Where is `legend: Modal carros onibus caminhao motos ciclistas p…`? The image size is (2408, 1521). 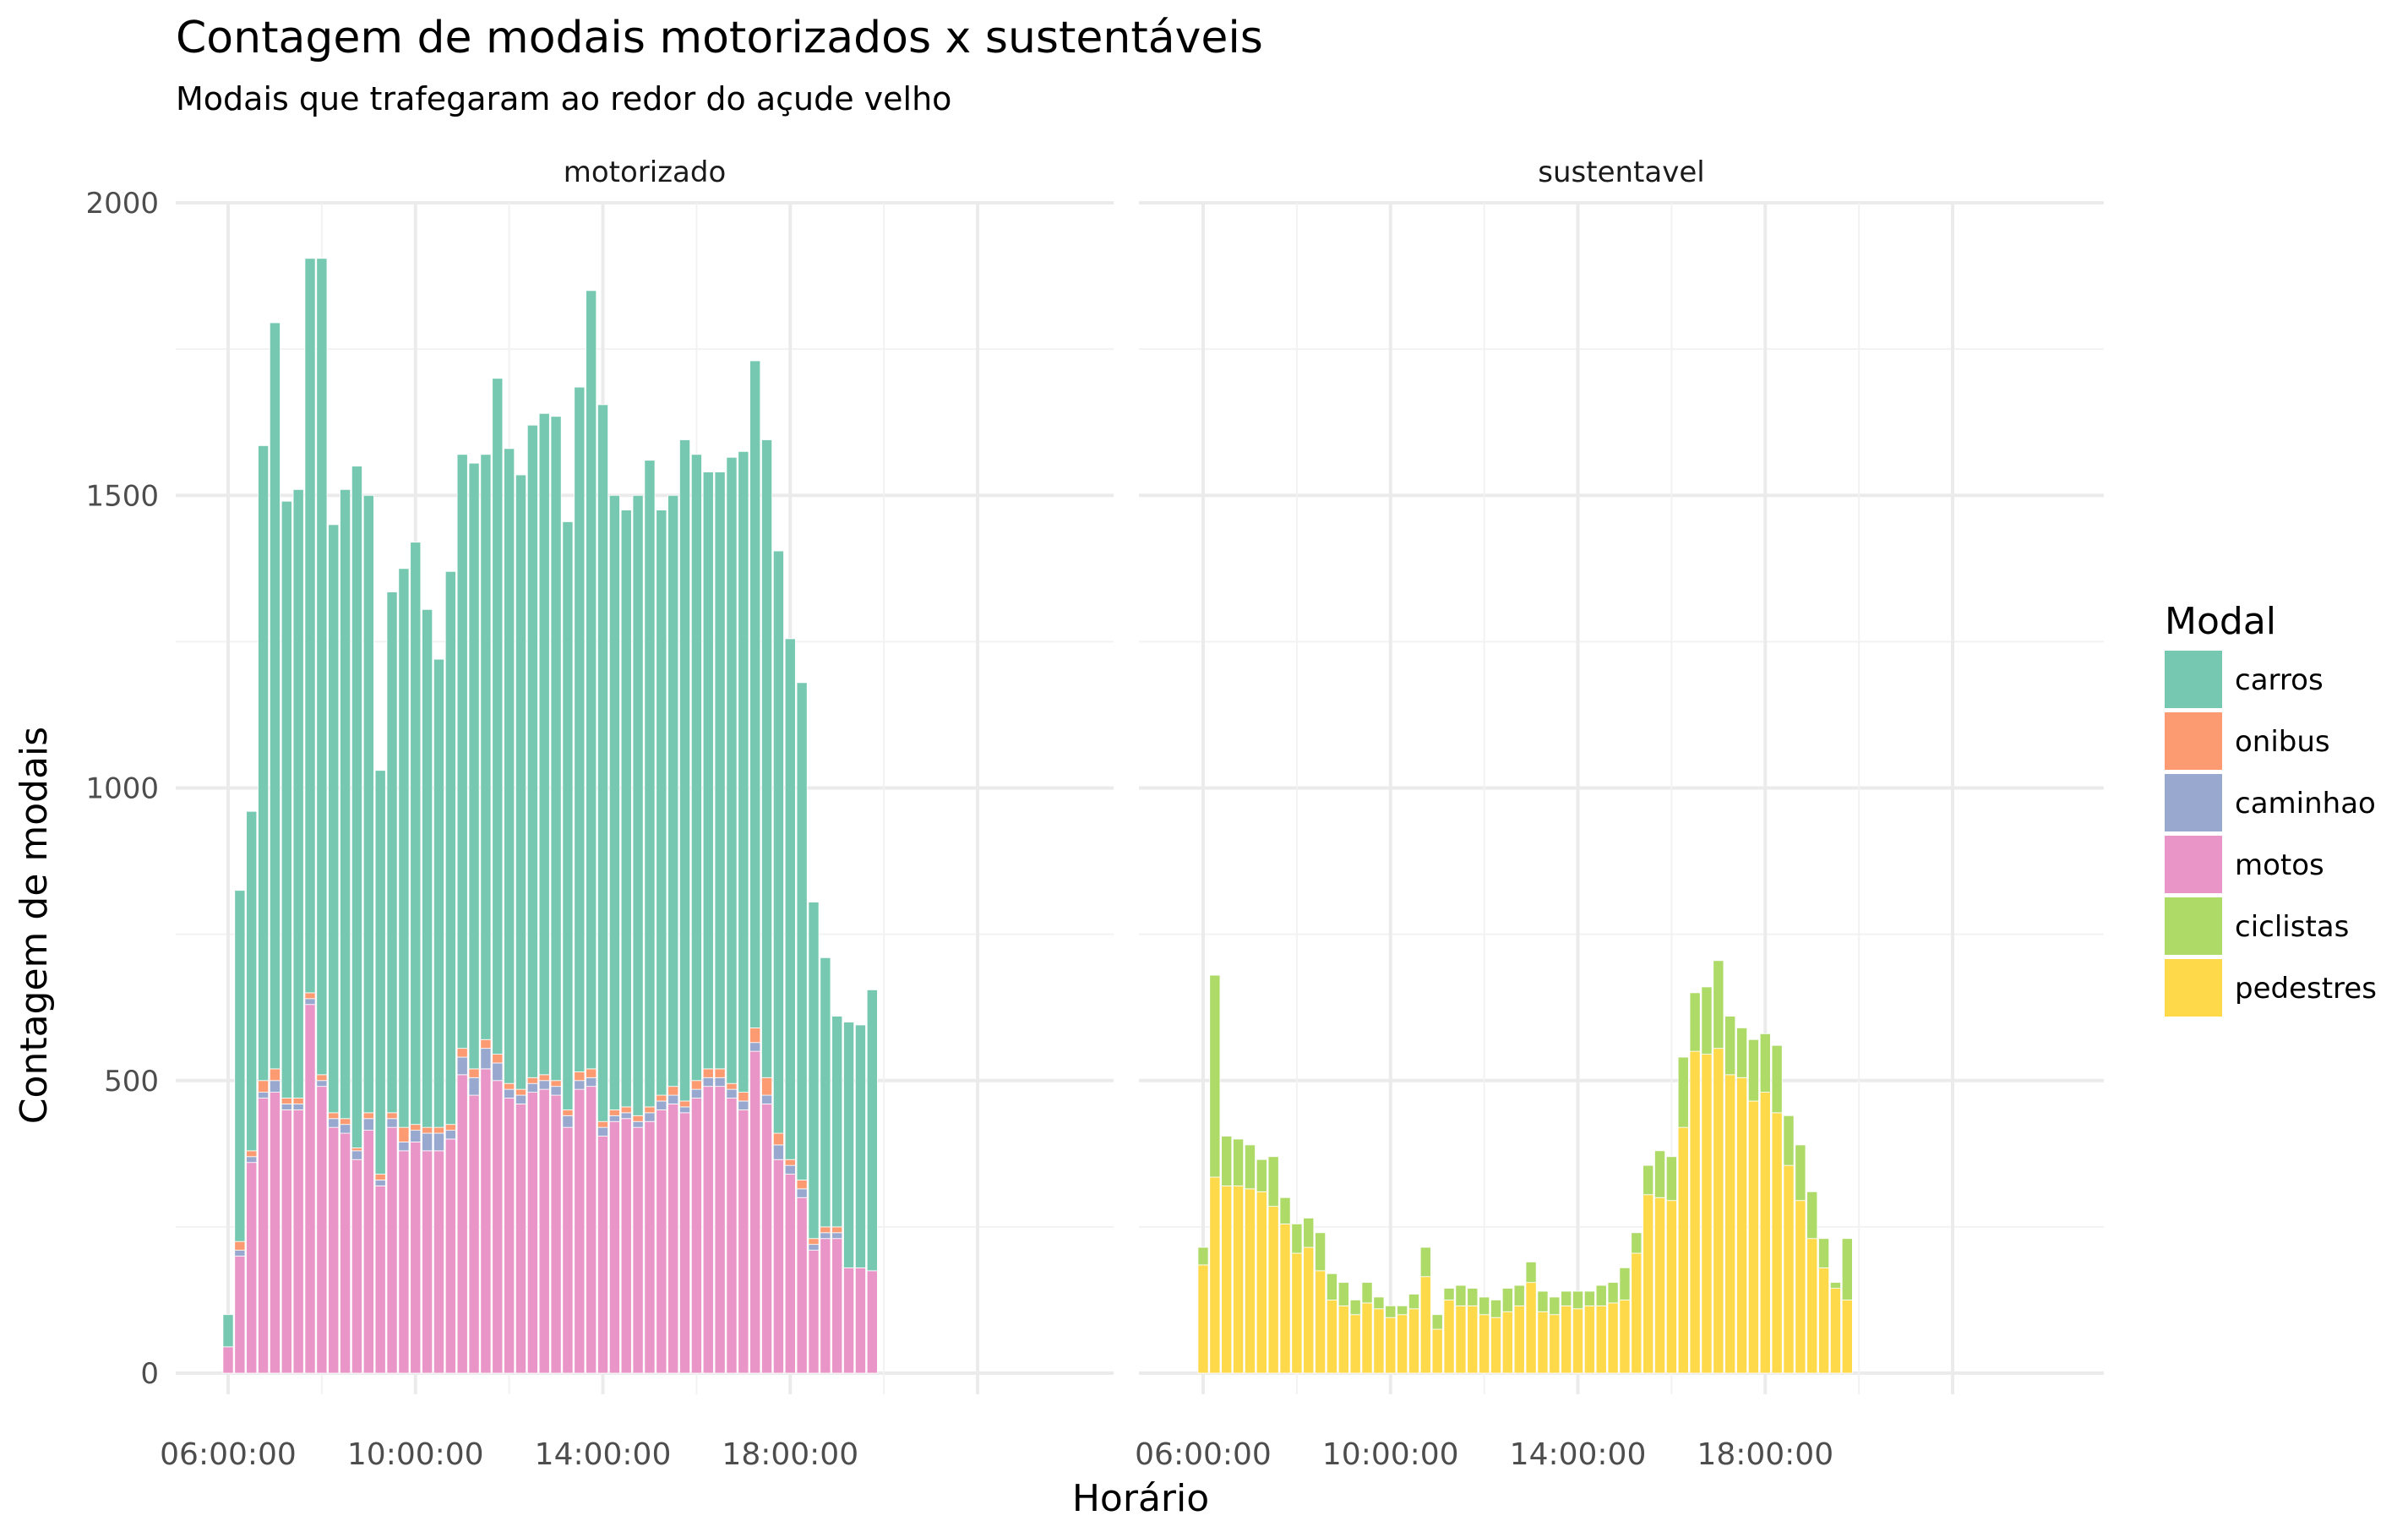 legend: Modal carros onibus caminhao motos ciclistas p… is located at coordinates (2271, 808).